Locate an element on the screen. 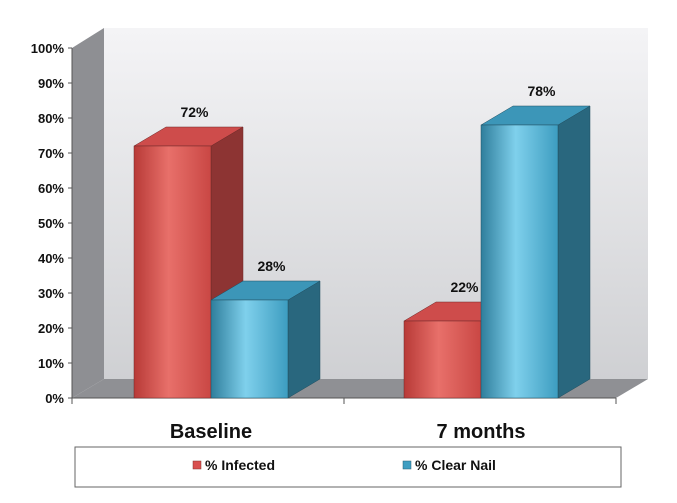 The height and width of the screenshot is (503, 677). data-label: 28% is located at coordinates (271, 266).